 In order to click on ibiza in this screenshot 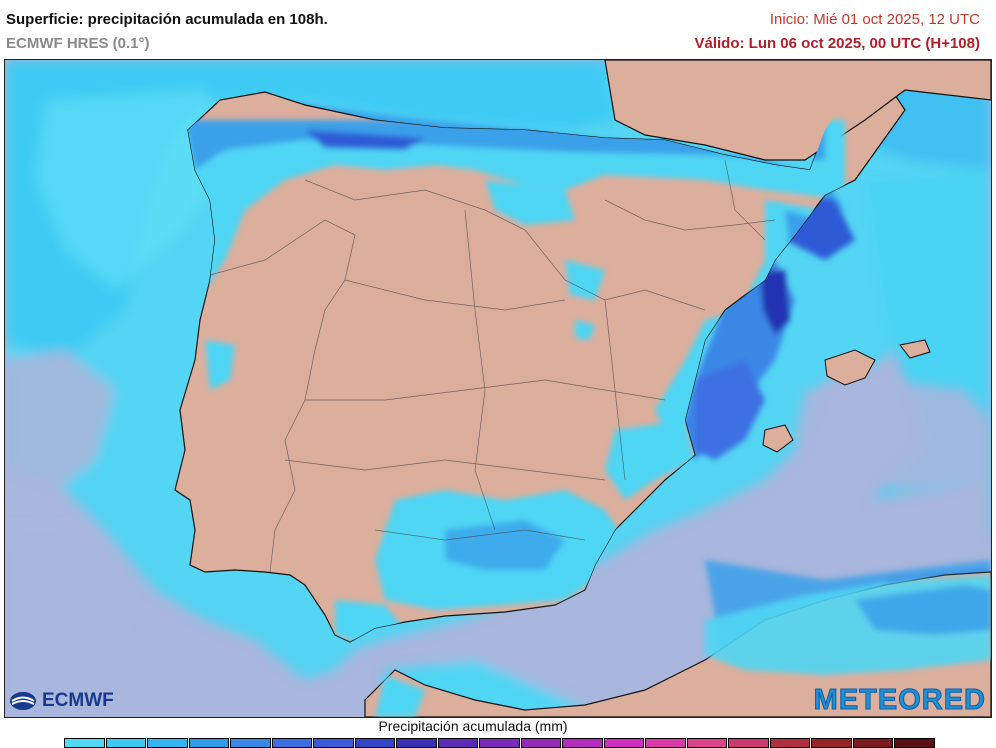, I will do `click(778, 438)`.